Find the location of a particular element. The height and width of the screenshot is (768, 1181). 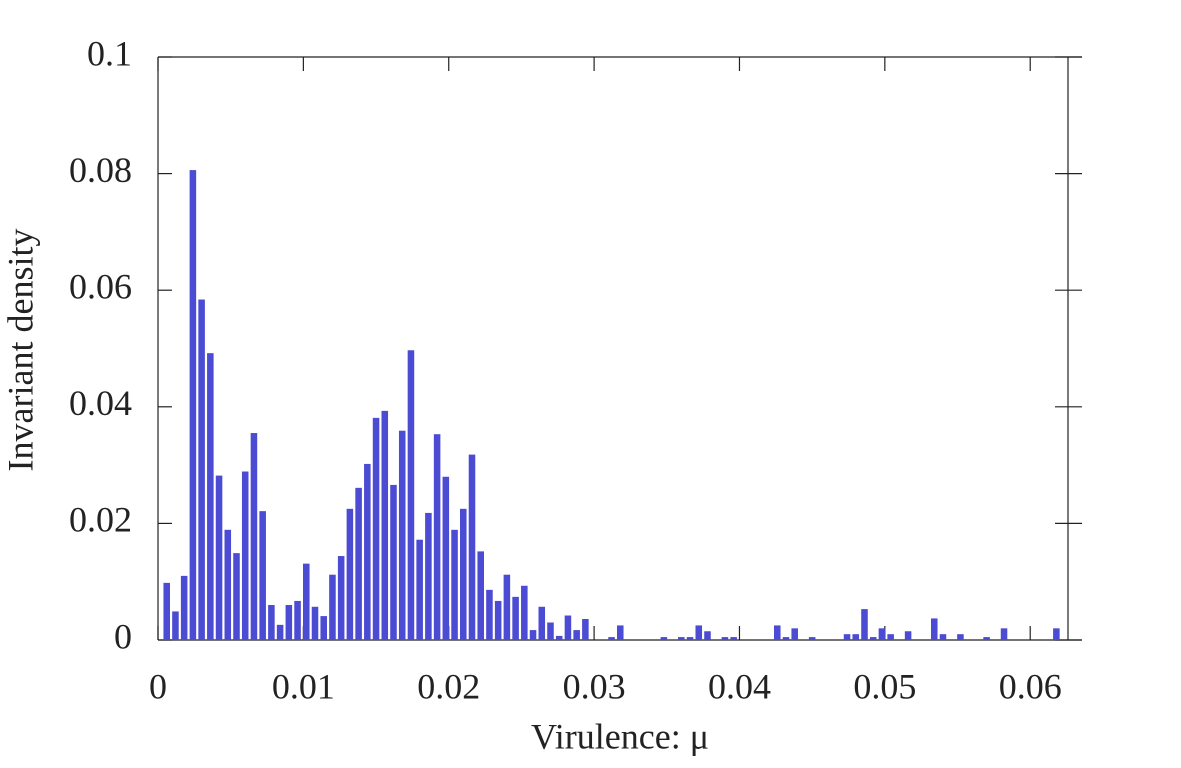

x-tick-label: 0.02 is located at coordinates (448, 686).